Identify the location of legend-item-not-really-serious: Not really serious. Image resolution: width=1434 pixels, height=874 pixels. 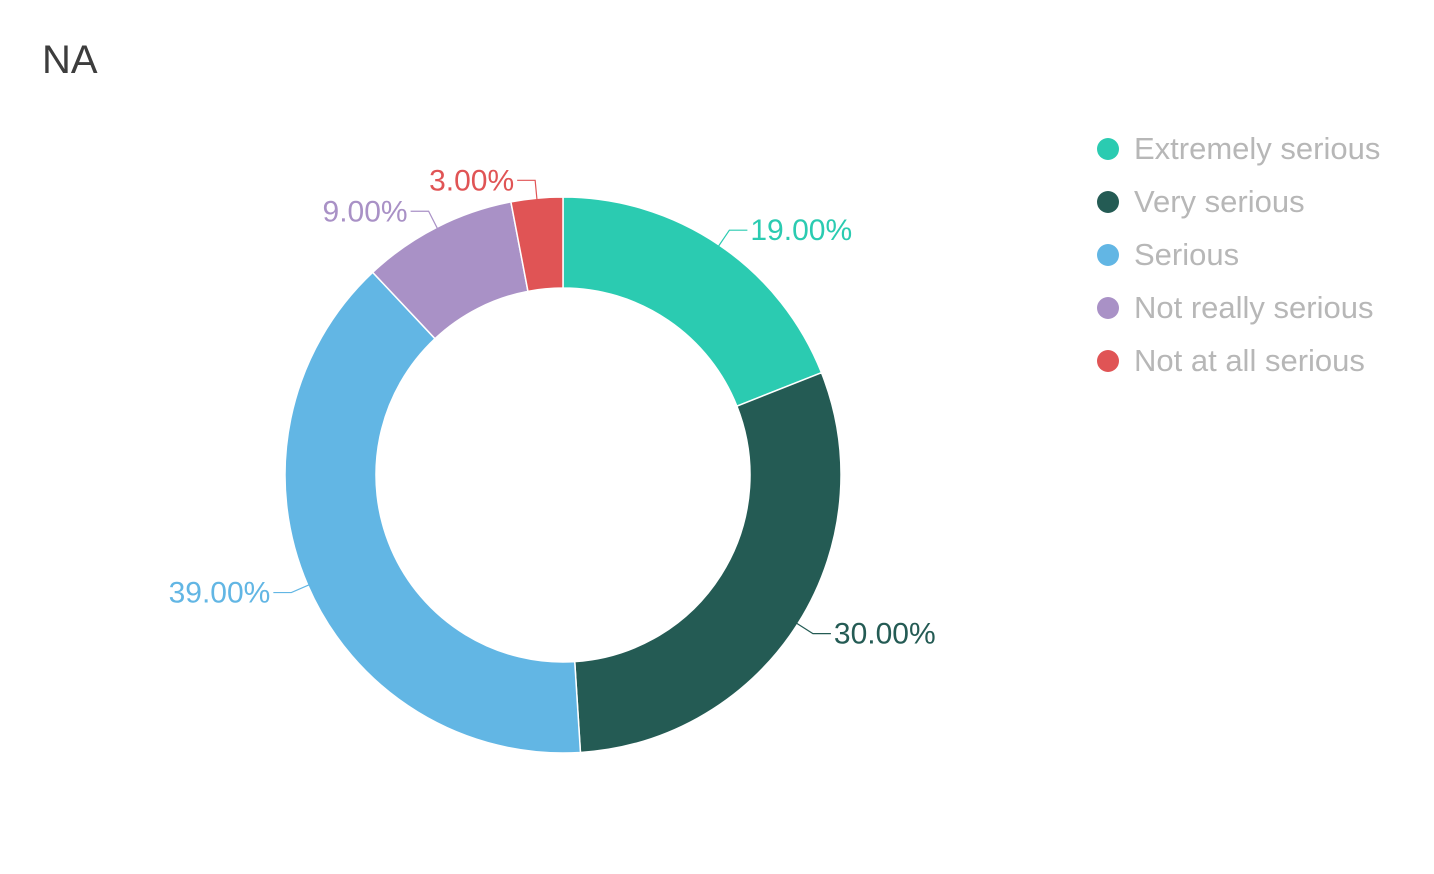
(1238, 307).